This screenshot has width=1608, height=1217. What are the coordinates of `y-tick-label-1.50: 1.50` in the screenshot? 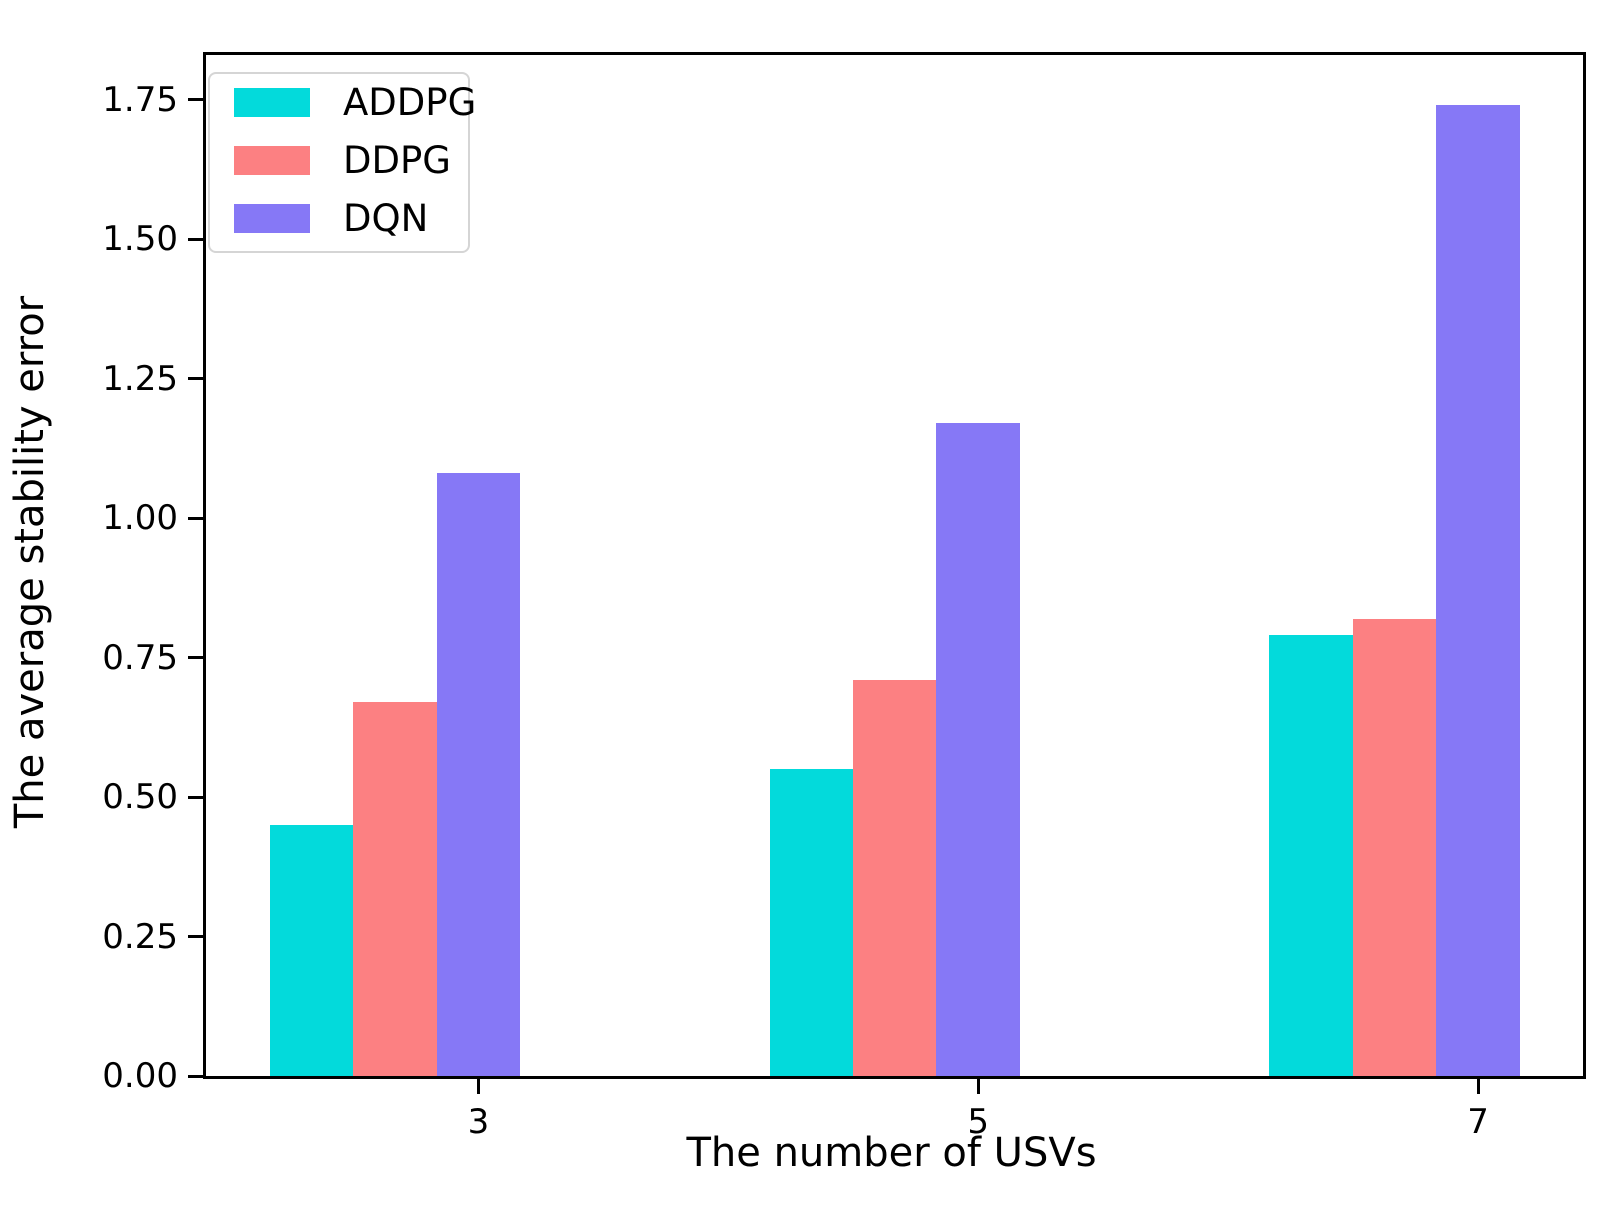 It's located at (140, 239).